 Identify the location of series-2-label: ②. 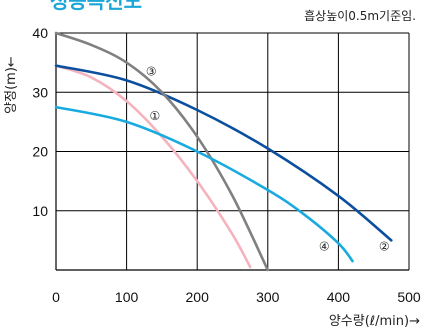
(384, 246).